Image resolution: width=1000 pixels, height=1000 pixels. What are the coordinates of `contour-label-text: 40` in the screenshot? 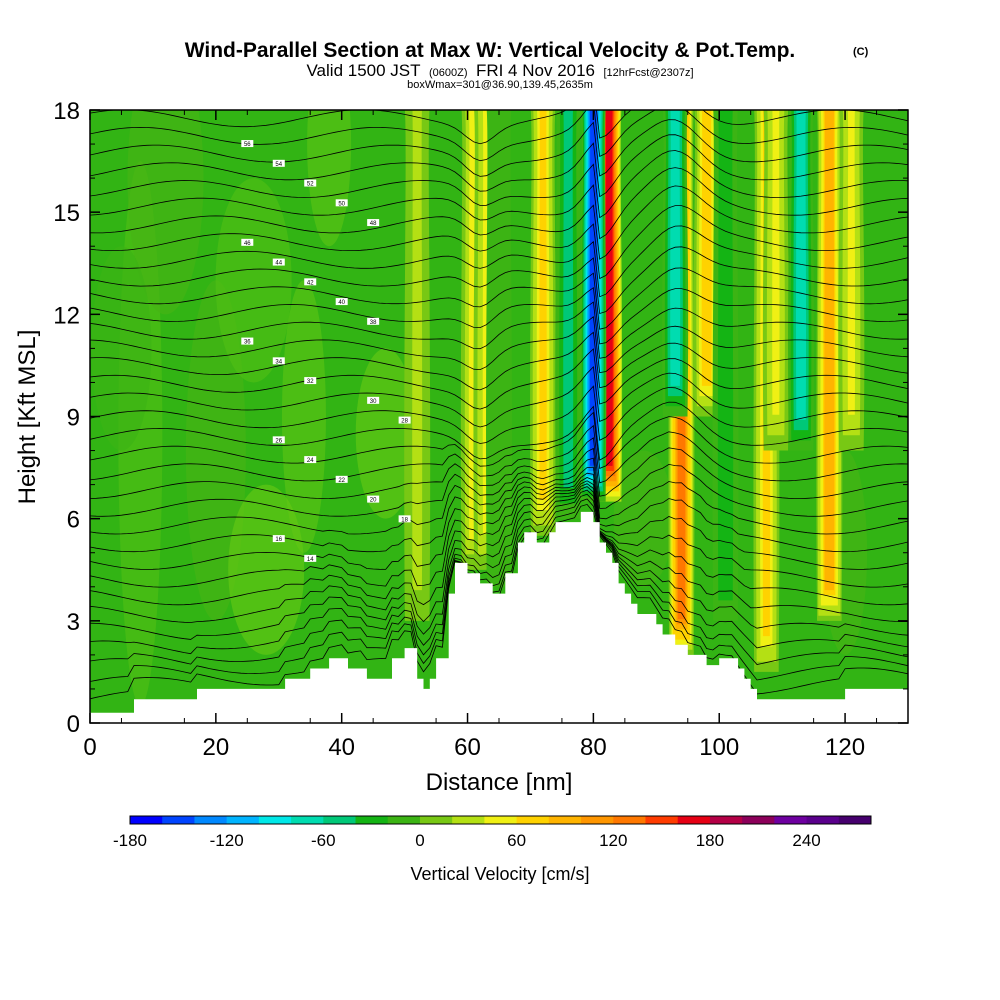 It's located at (341, 303).